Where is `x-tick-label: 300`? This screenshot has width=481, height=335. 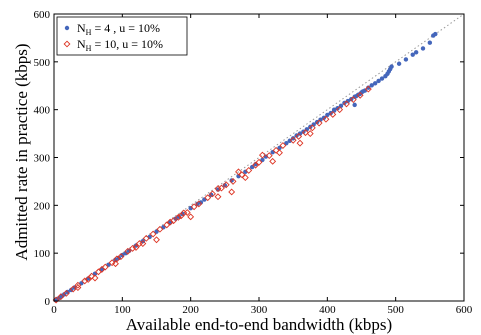
x-tick-label: 300 is located at coordinates (259, 310).